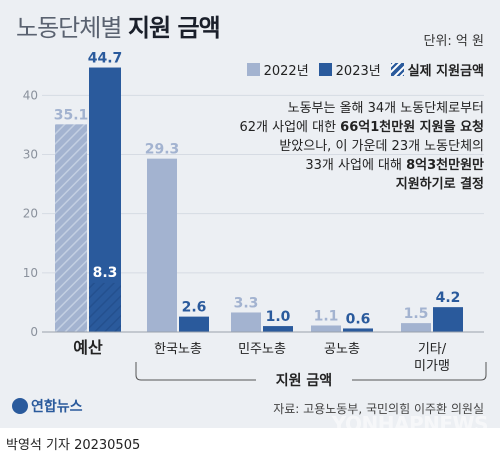 The width and height of the screenshot is (500, 455). What do you see at coordinates (57, 407) in the screenshot?
I see `logo-text: 연합뉴스` at bounding box center [57, 407].